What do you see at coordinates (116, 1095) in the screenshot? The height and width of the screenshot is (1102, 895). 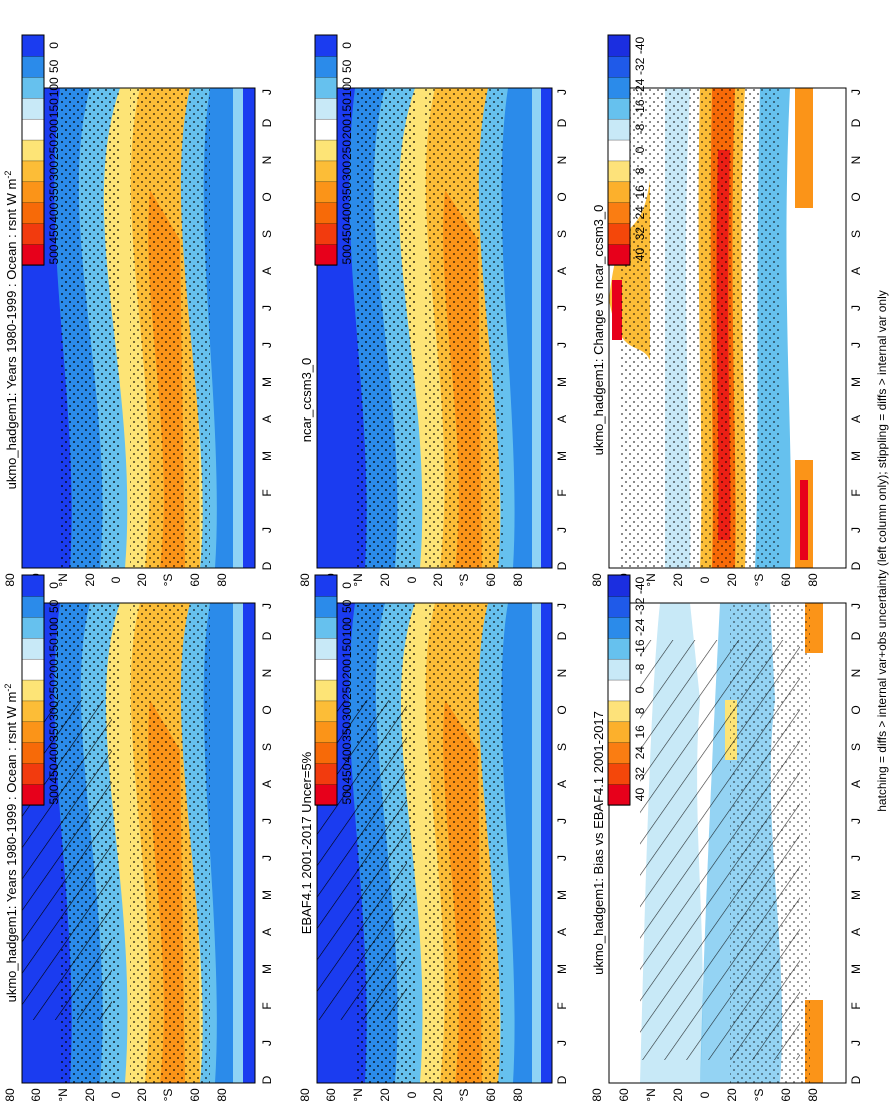 I see `y-axis-latitudes: 80 60 °N 20 0 20 °S 60 80` at bounding box center [116, 1095].